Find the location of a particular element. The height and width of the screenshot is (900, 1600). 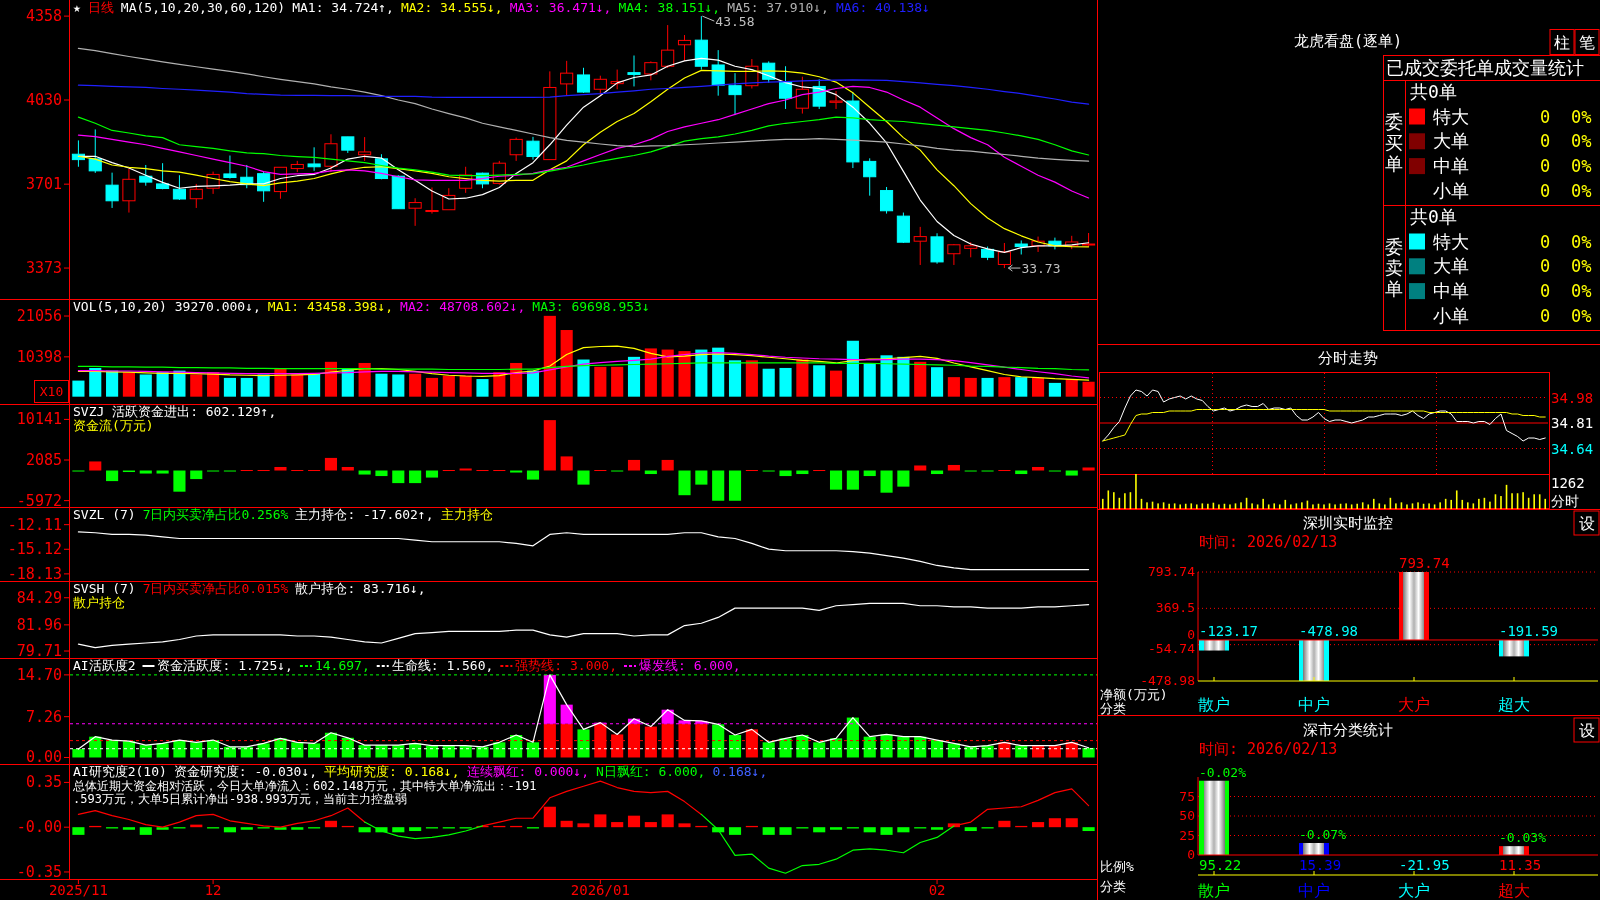

tick-label: -12.11 is located at coordinates (34, 524).